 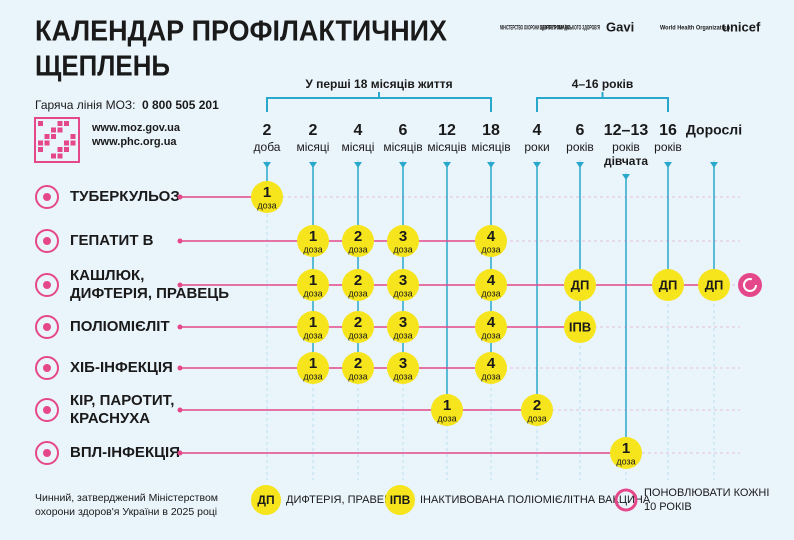 I want to click on renew-icon, so click(x=750, y=285).